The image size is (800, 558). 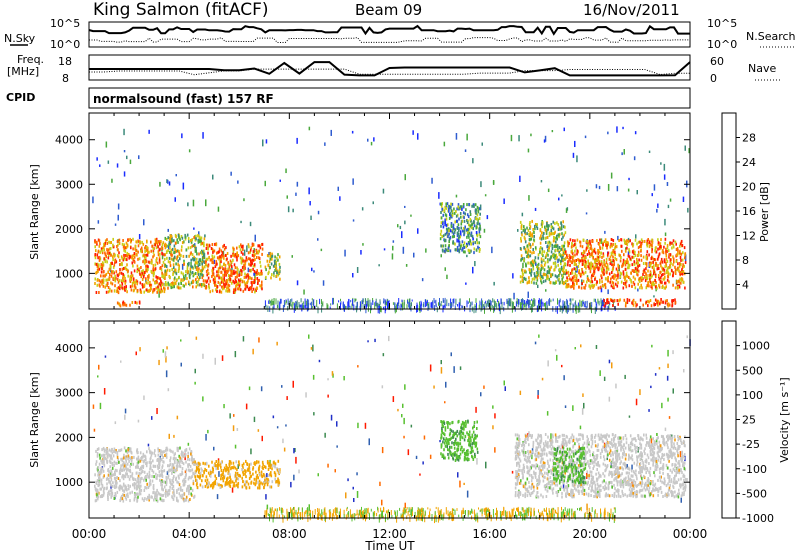 What do you see at coordinates (400, 34) in the screenshot?
I see `noise-panel: N.Sky 10^5 10^0 10^5 10^0 N.Search` at bounding box center [400, 34].